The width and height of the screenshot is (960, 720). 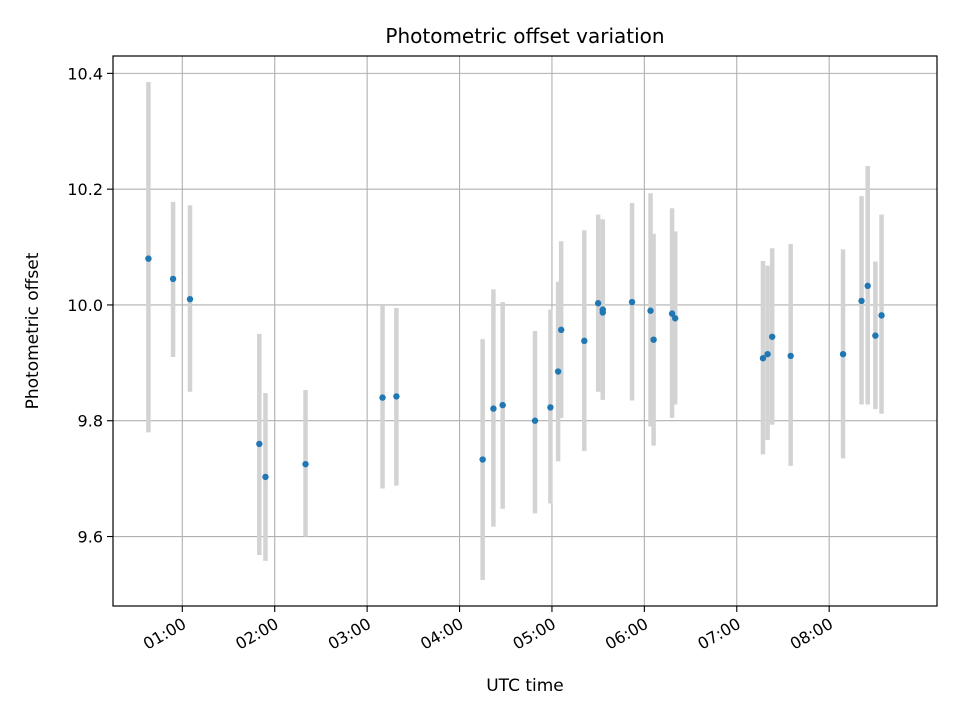 What do you see at coordinates (525, 686) in the screenshot?
I see `x-axis-label: UTC time` at bounding box center [525, 686].